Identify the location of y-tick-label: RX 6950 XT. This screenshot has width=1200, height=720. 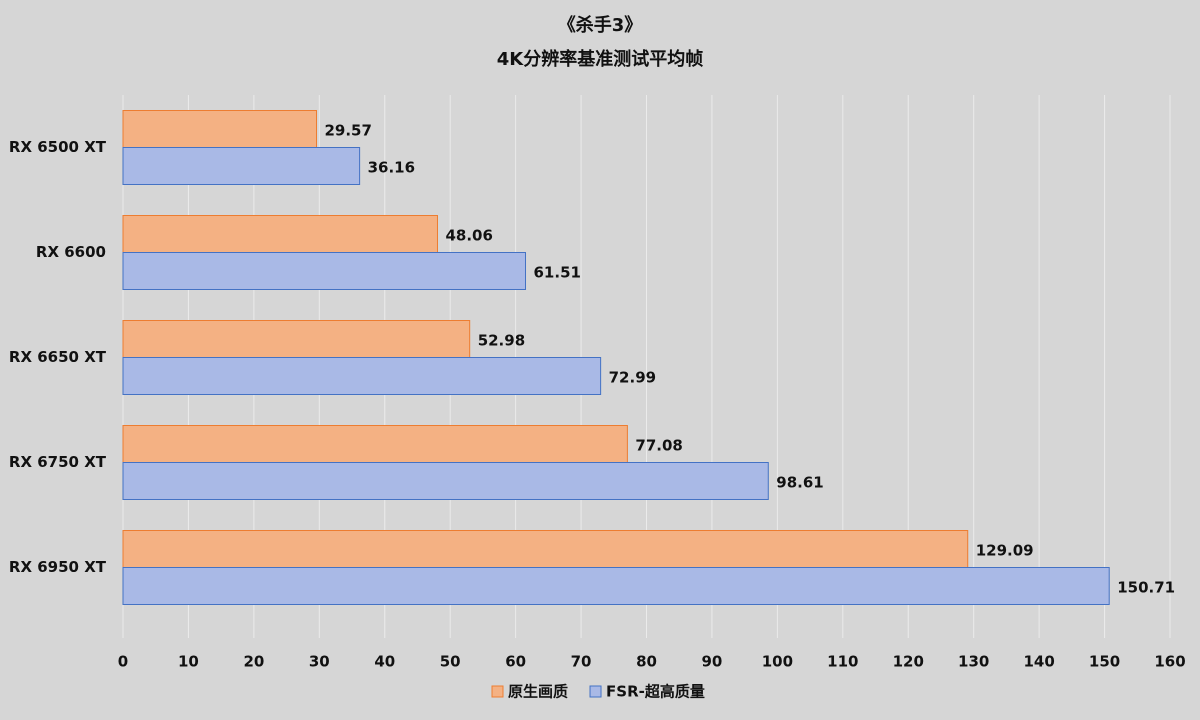
(58, 567).